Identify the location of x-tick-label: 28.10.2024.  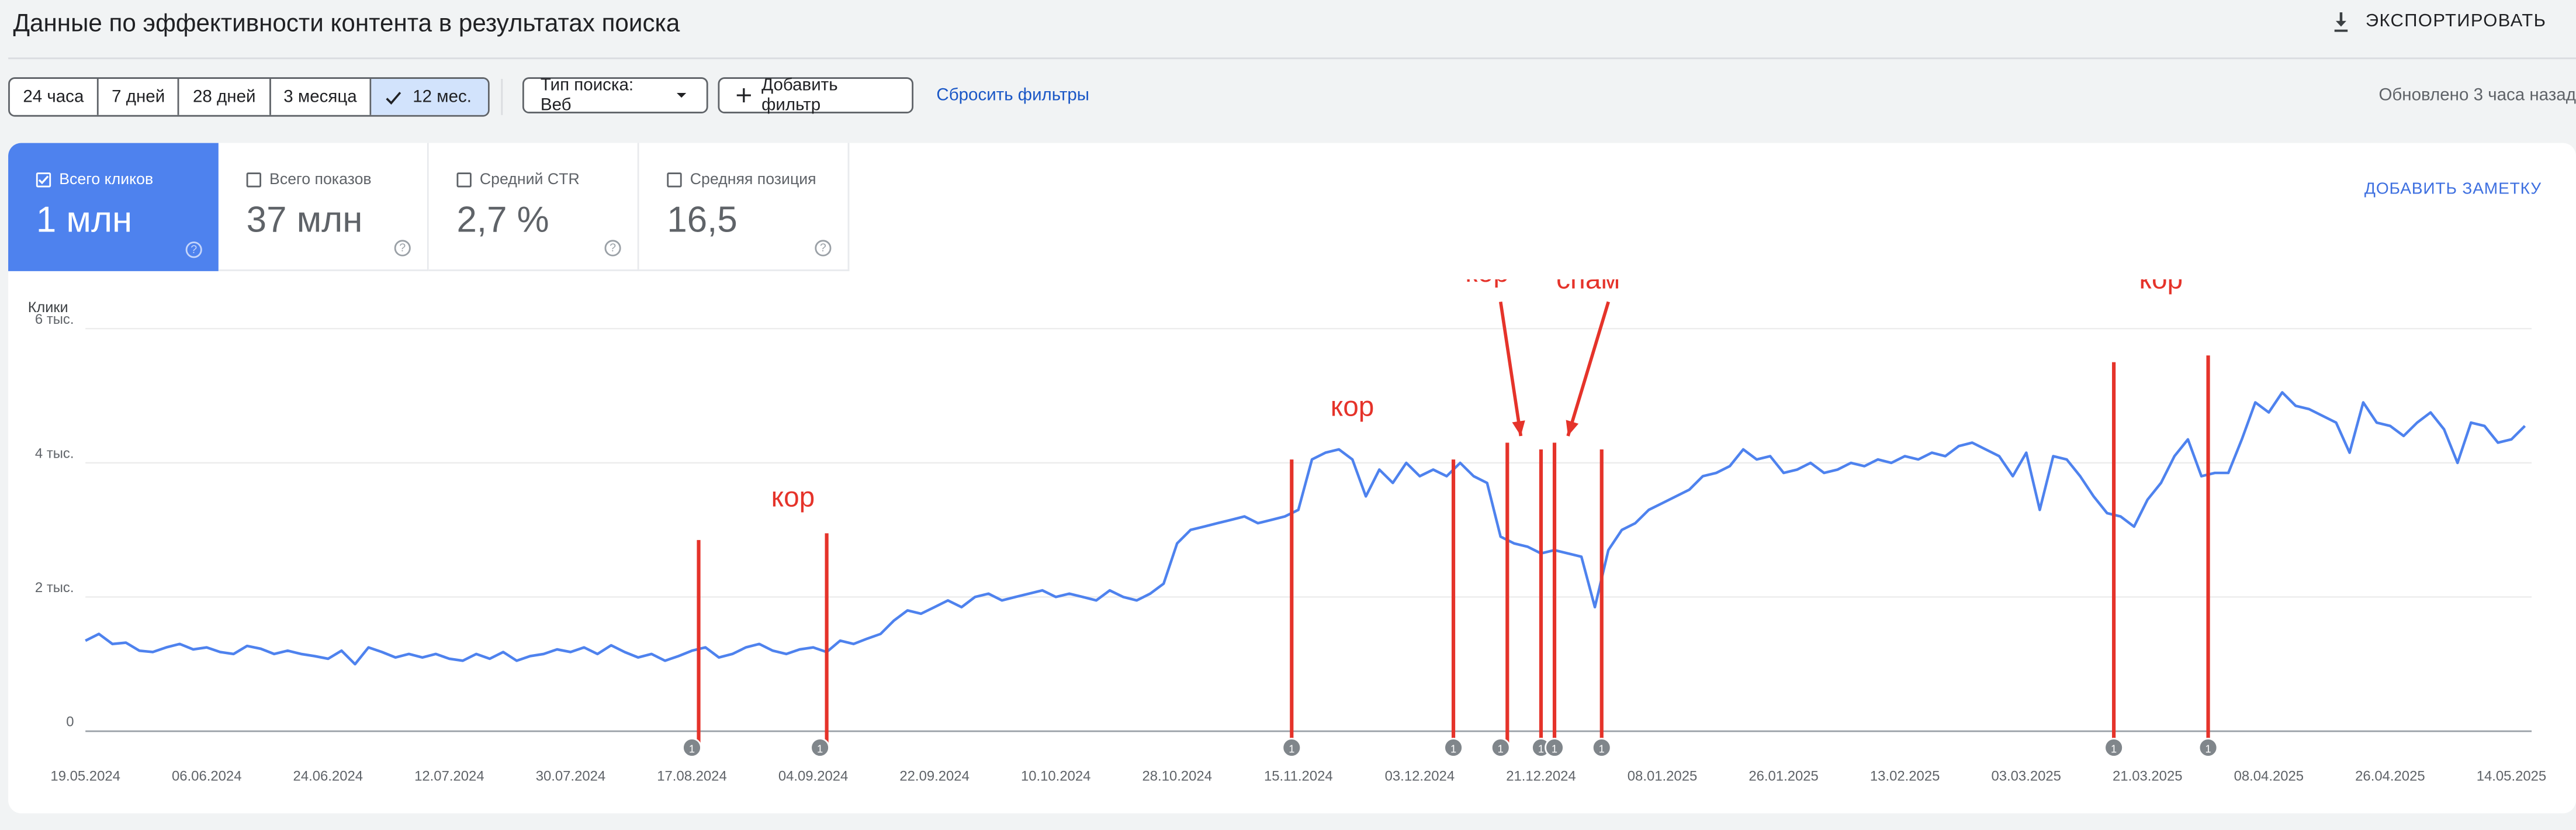
(1177, 776).